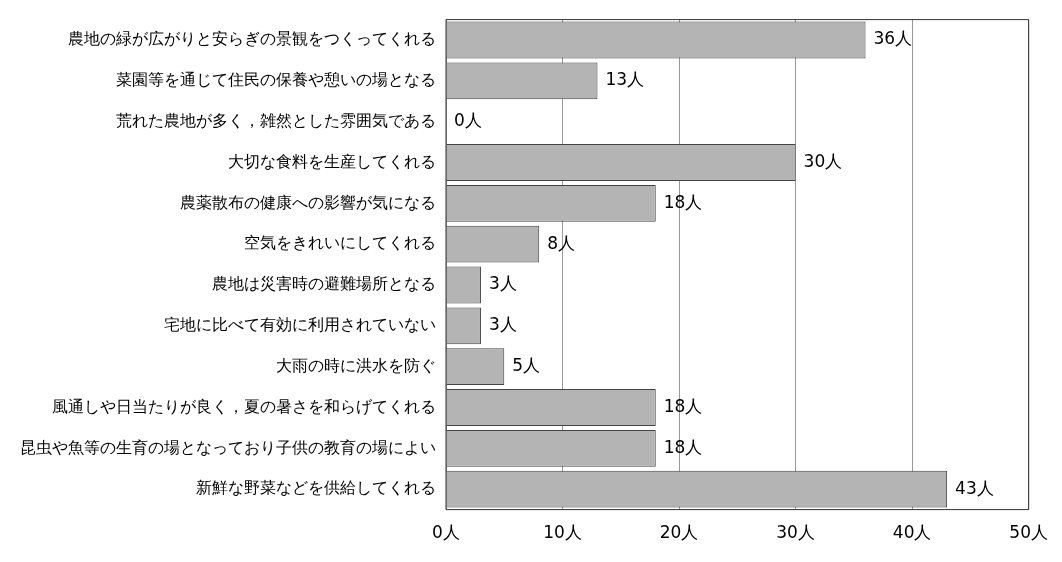 The width and height of the screenshot is (1062, 562). Describe the element at coordinates (244, 406) in the screenshot. I see `y-tick-label: 風通しや日当たりが良く，夏の暑さを和らげてくれる` at that location.